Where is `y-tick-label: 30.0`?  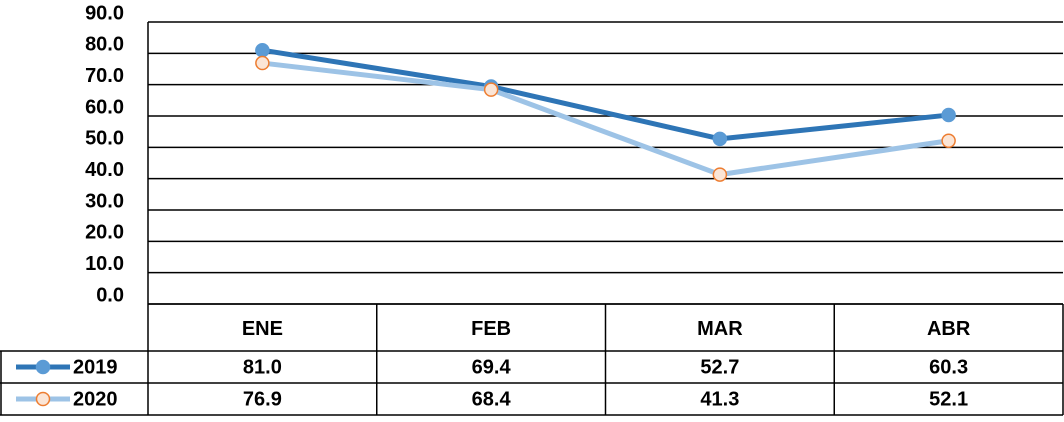 y-tick-label: 30.0 is located at coordinates (104, 201).